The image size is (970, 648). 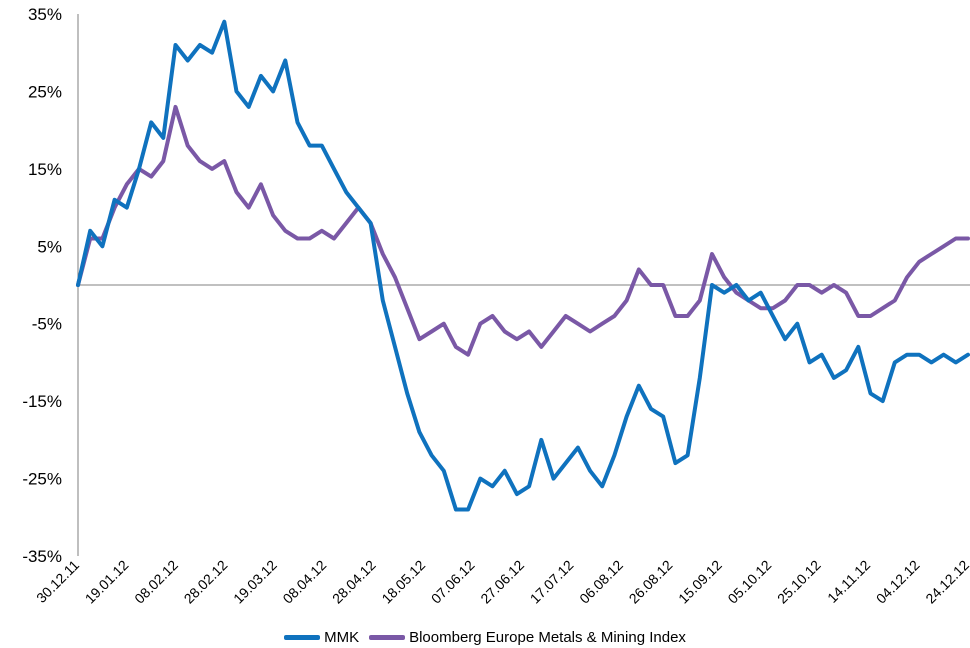 I want to click on legend-swatch-mmk, so click(x=302, y=637).